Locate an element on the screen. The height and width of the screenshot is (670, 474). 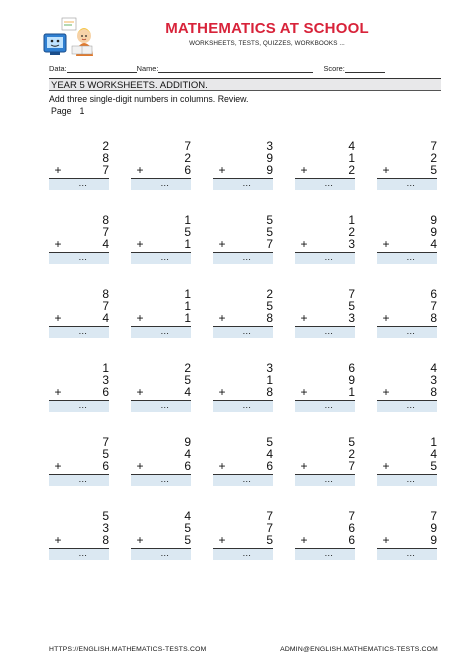
footer-website: HTTPS://ENGLISH.MATHEMATICS-TESTS.COM is located at coordinates (128, 649).